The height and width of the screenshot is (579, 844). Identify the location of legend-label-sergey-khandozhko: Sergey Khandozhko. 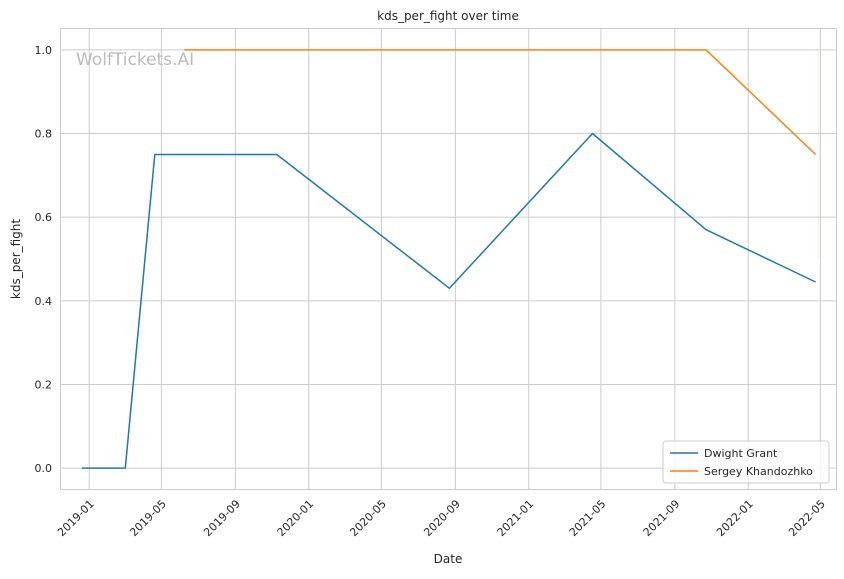
(758, 471).